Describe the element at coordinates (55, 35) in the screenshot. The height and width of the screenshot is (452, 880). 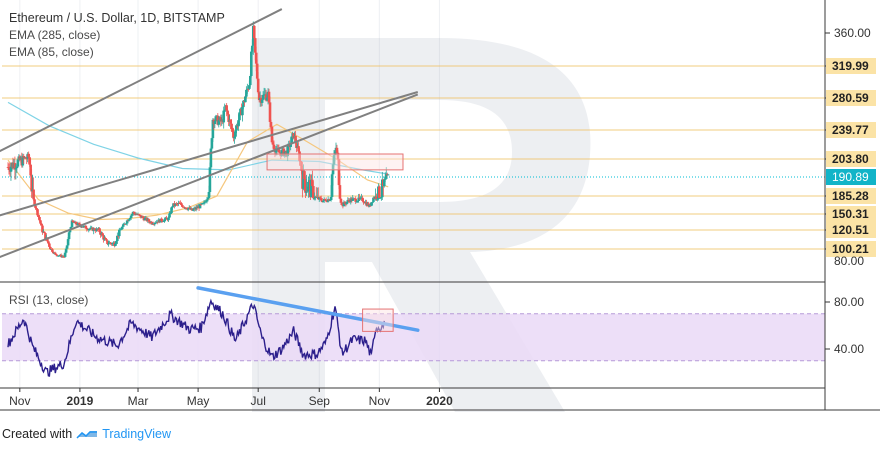
I see `ema-long-legend: EMA (285, close)` at that location.